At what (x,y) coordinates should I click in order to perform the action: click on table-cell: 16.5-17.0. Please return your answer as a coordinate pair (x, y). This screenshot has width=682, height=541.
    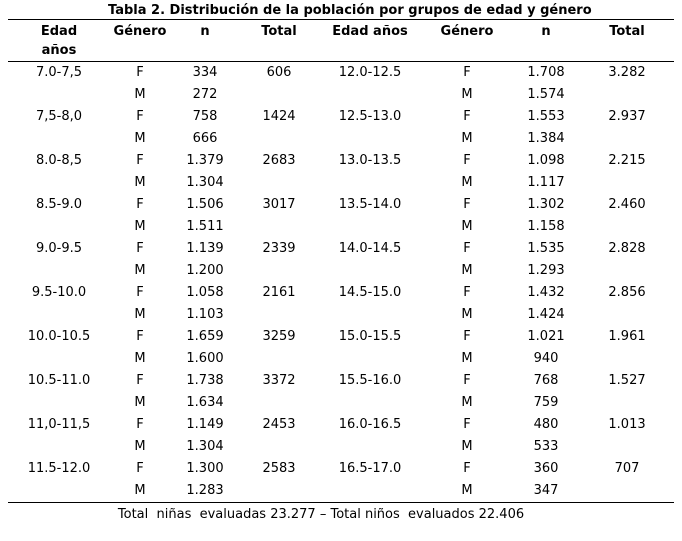
    Looking at the image, I should click on (370, 468).